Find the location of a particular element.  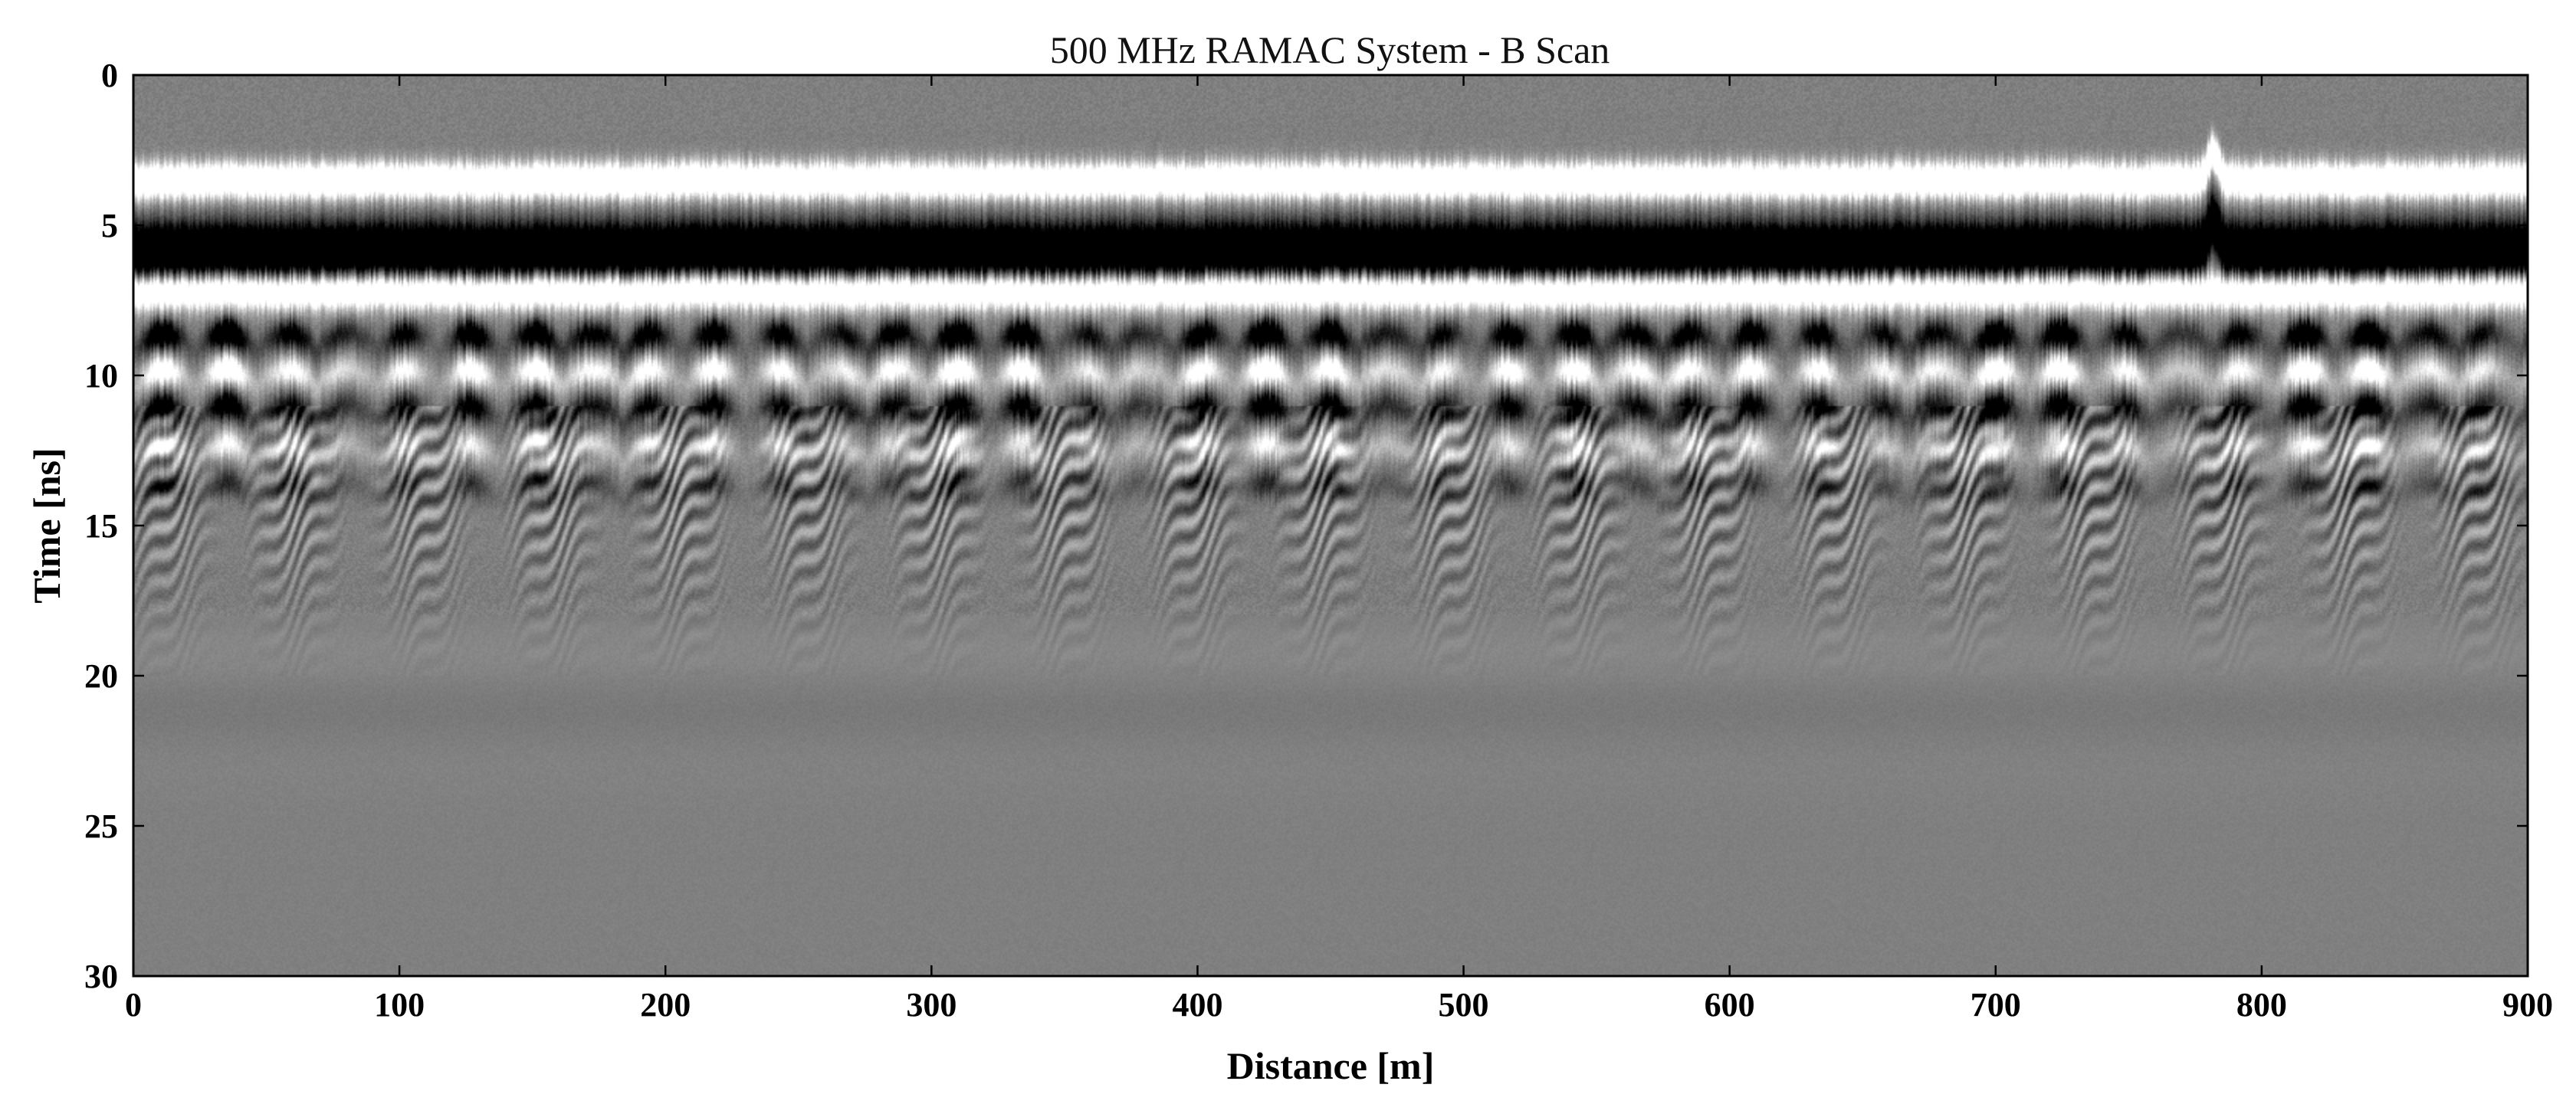

x-tick-label: 500 is located at coordinates (1464, 1005).